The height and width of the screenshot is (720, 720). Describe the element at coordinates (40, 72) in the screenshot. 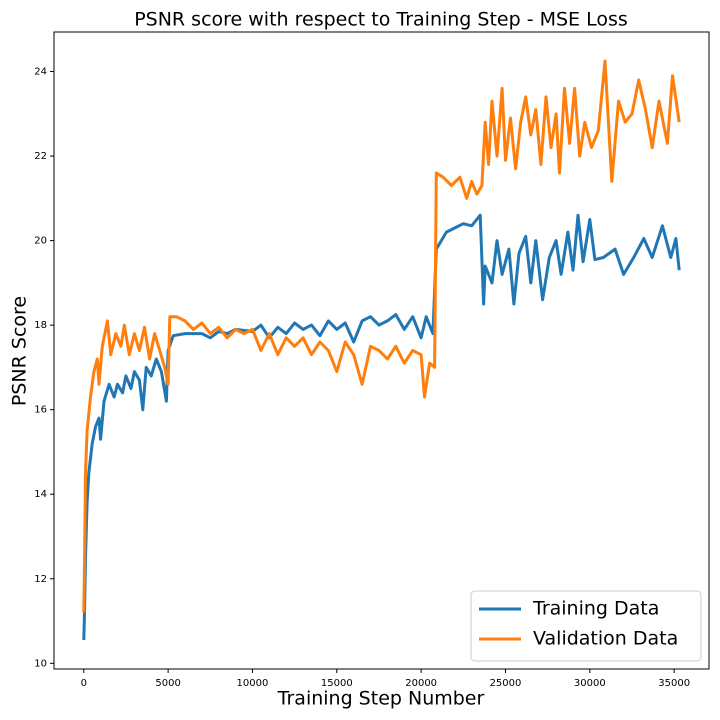

I see `y-tick-label: 24` at that location.